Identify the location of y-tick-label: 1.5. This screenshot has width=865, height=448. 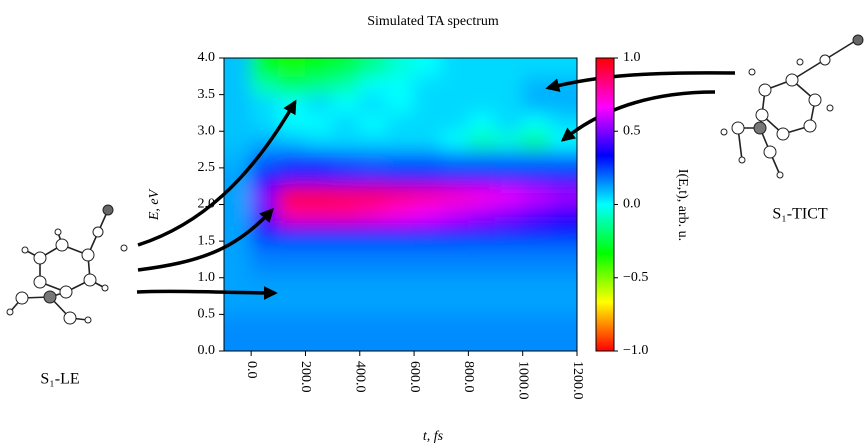
(207, 240).